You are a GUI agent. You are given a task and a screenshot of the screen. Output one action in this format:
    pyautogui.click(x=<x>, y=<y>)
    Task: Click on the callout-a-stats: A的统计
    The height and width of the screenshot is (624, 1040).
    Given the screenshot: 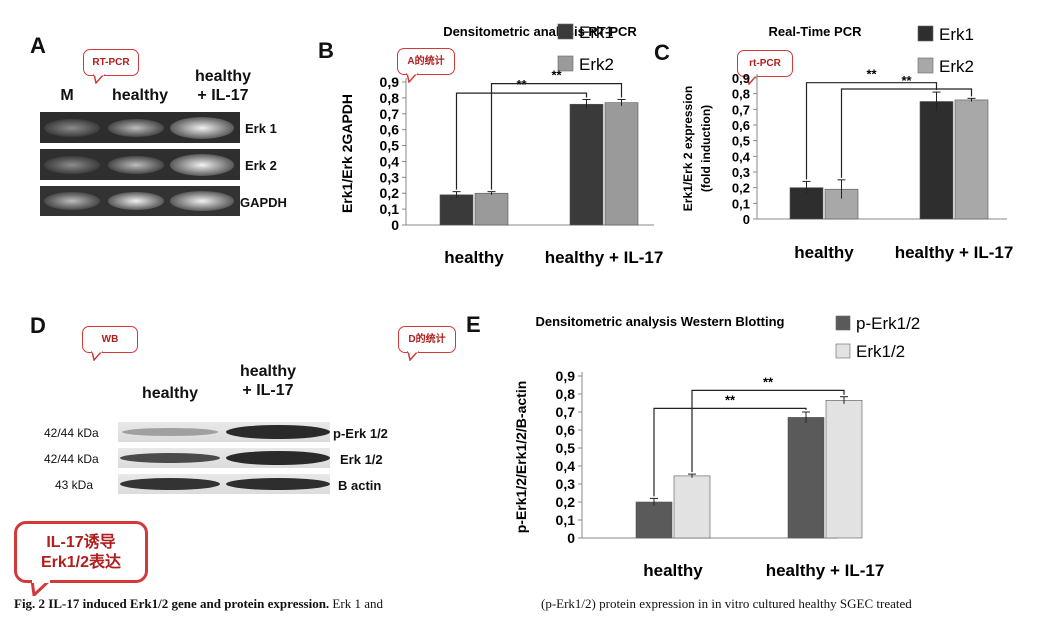 What is the action you would take?
    pyautogui.click(x=426, y=61)
    